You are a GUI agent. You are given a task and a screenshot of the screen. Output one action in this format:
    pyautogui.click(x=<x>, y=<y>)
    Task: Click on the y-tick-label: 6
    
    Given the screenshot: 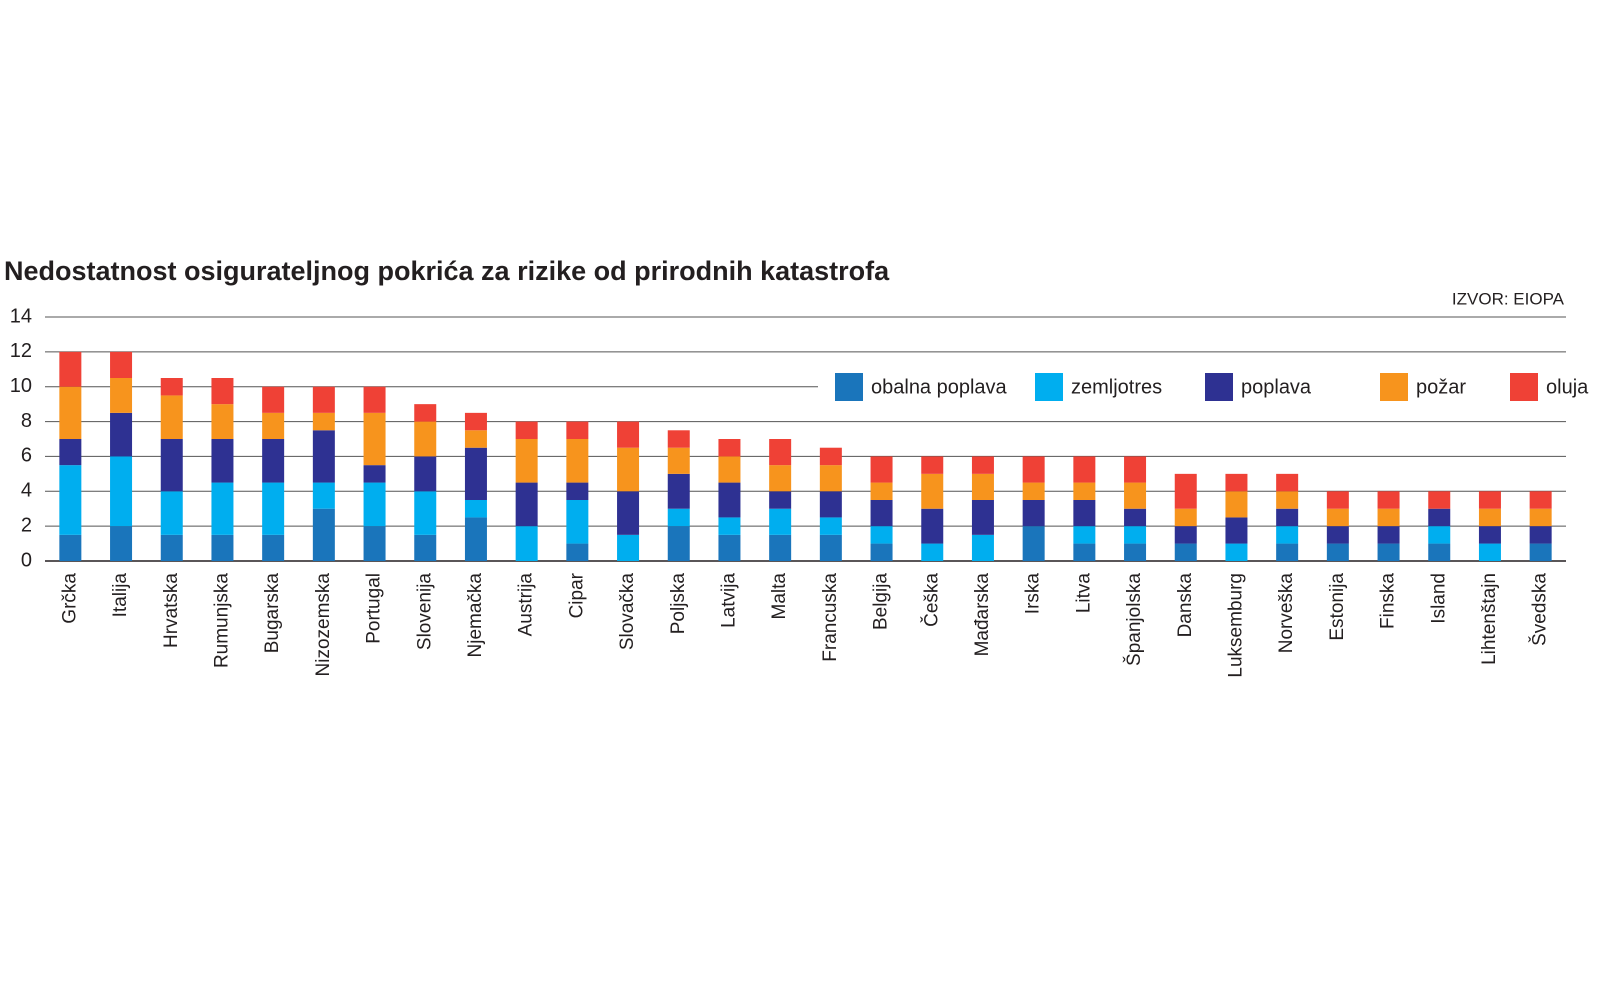 What is the action you would take?
    pyautogui.click(x=26, y=456)
    